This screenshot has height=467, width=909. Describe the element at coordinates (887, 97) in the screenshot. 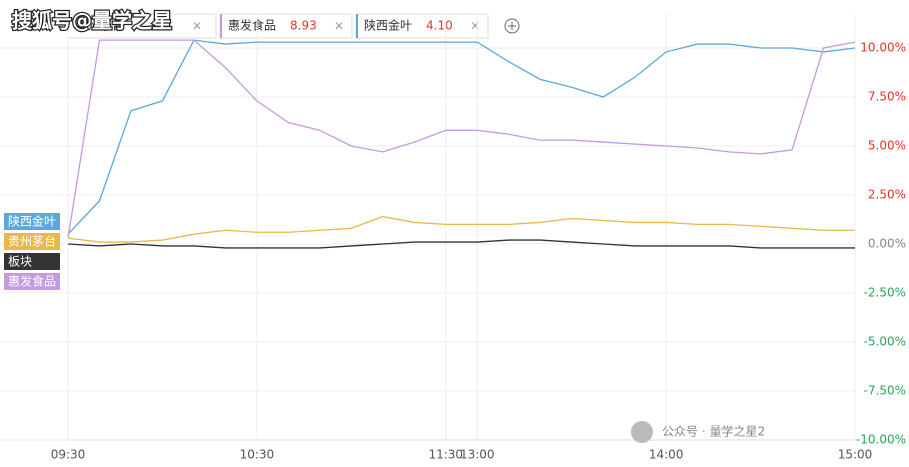

I see `y-tick-label: 7.50%` at that location.